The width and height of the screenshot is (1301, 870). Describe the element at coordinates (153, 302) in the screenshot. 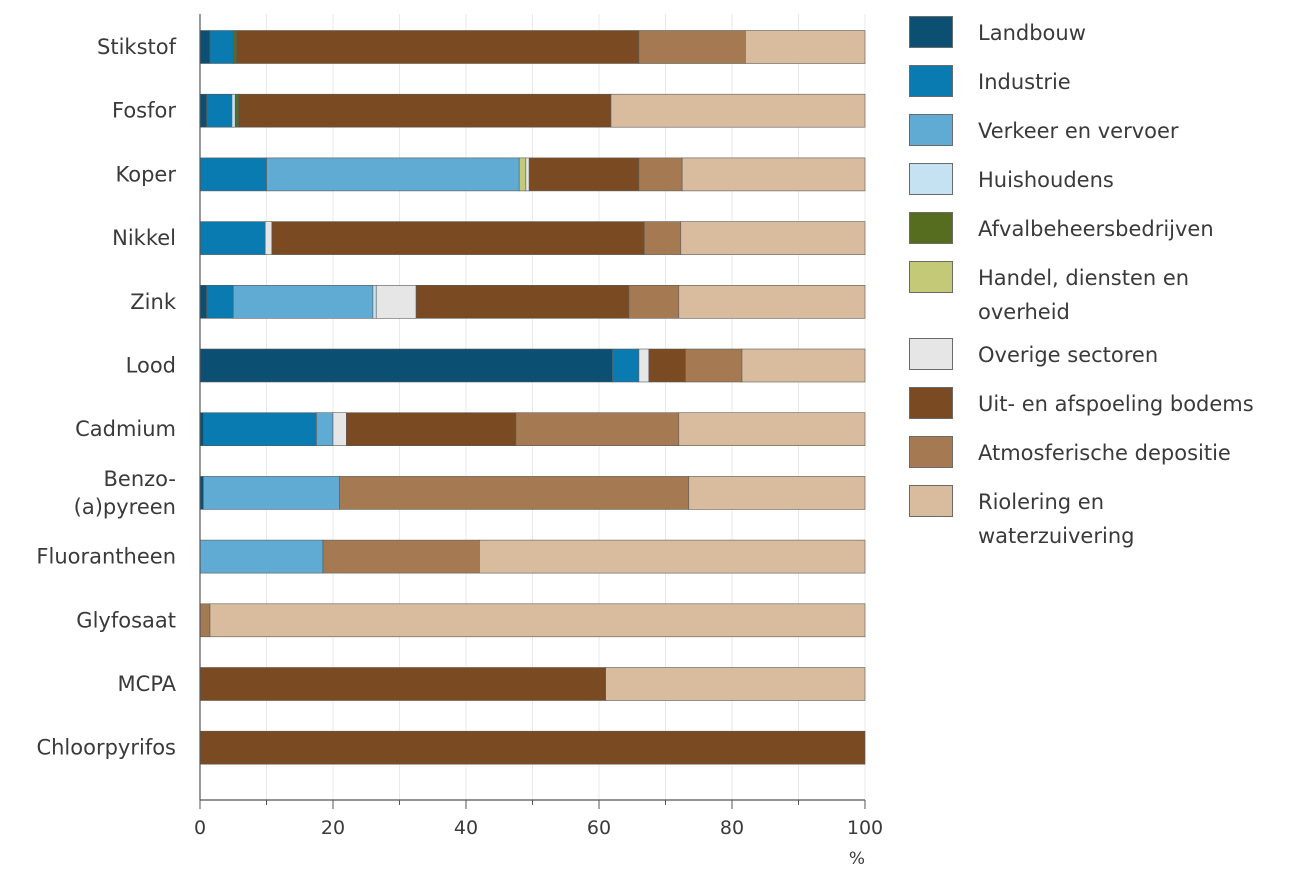

I see `category-label: Zink` at that location.